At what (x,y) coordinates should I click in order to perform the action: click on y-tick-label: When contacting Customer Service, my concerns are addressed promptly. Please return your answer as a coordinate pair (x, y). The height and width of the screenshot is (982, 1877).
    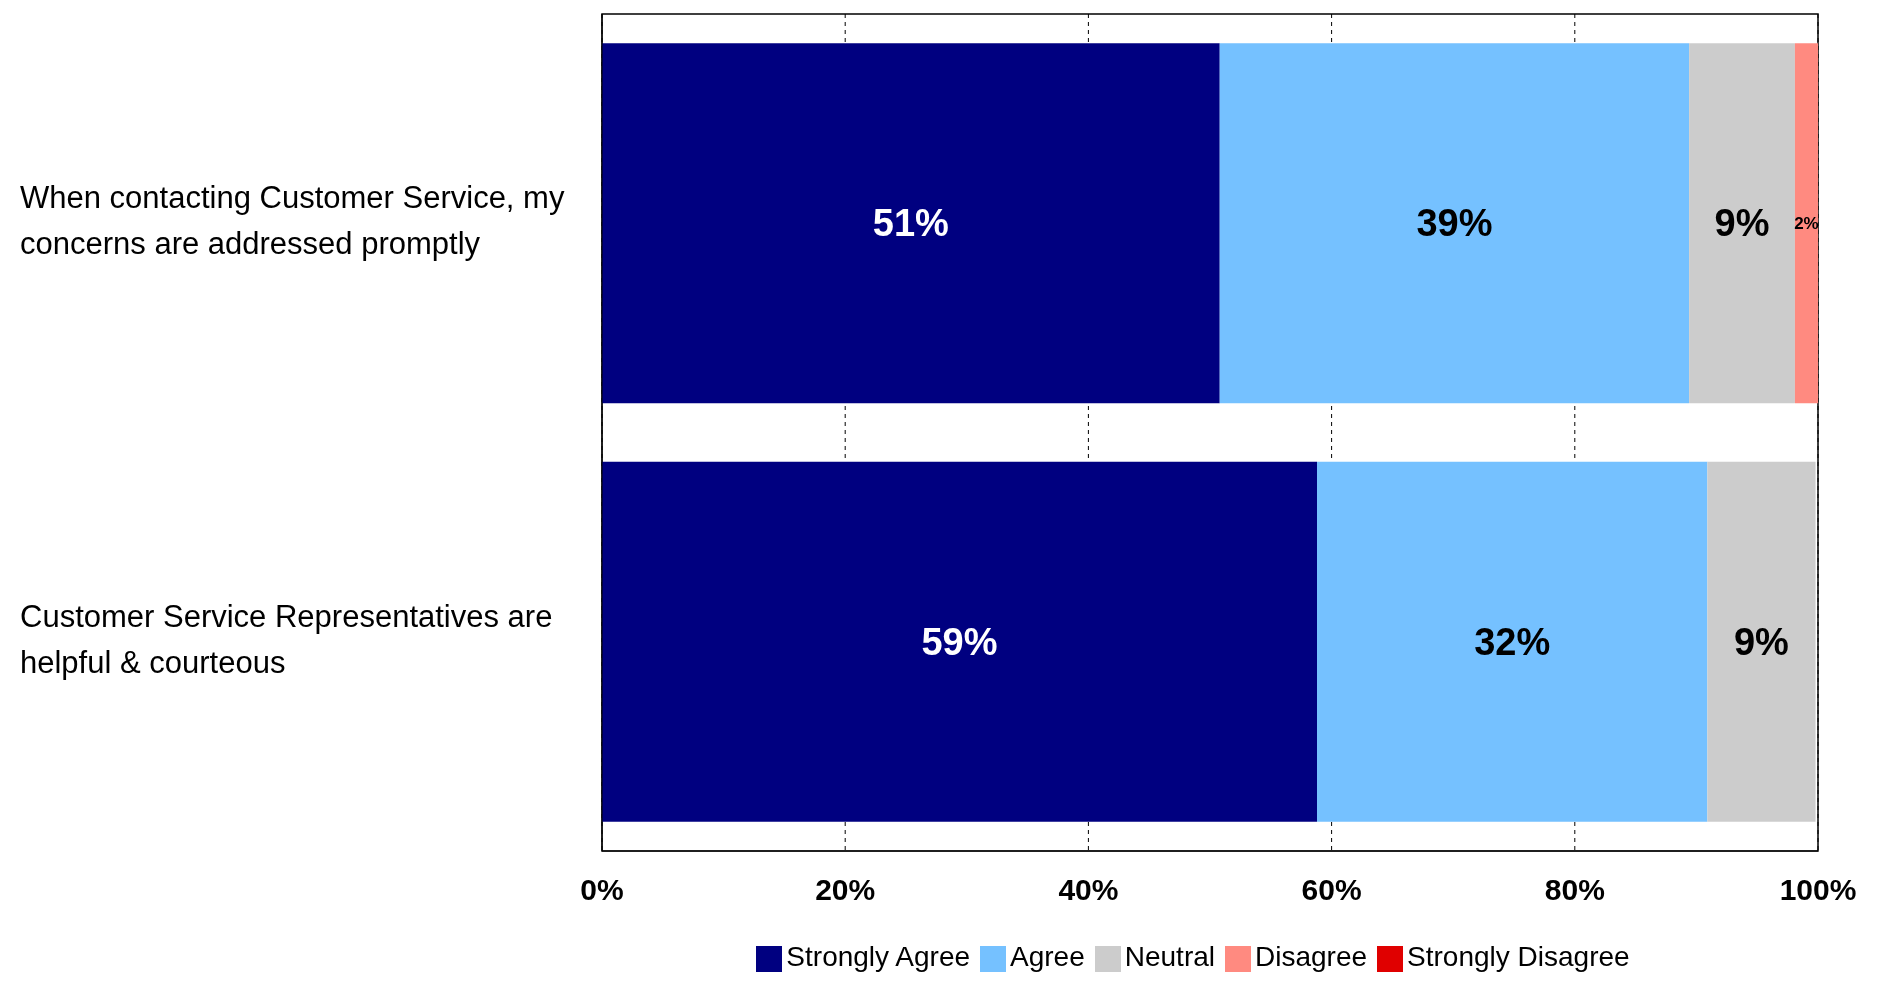
    Looking at the image, I should click on (292, 221).